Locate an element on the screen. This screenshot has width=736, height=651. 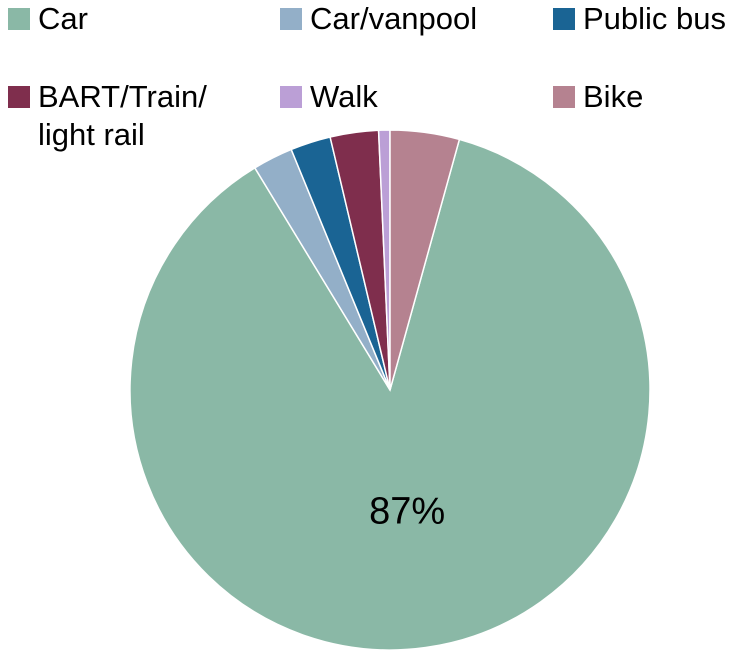
legend-item: Public bus is located at coordinates (639, 19).